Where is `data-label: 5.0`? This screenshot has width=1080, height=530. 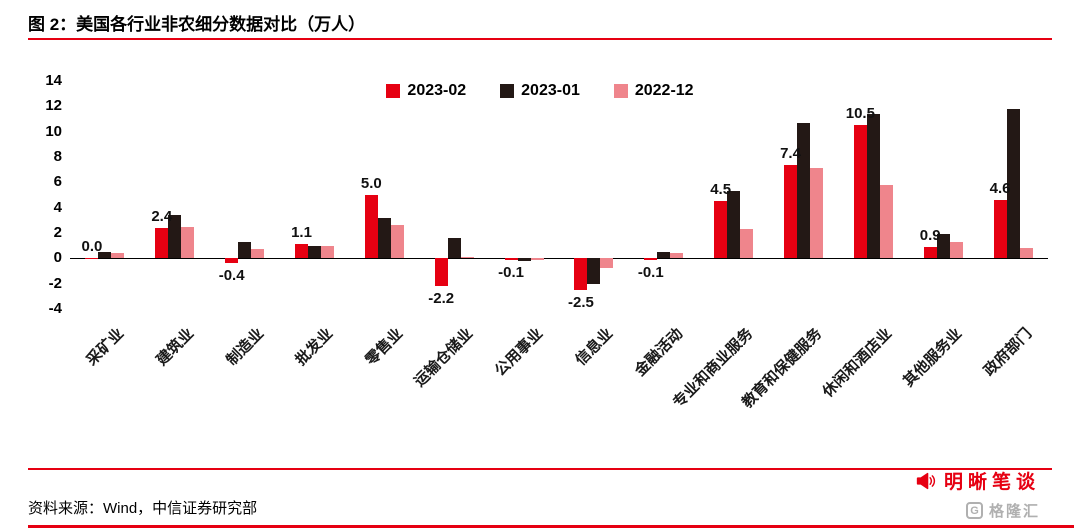 data-label: 5.0 is located at coordinates (371, 183).